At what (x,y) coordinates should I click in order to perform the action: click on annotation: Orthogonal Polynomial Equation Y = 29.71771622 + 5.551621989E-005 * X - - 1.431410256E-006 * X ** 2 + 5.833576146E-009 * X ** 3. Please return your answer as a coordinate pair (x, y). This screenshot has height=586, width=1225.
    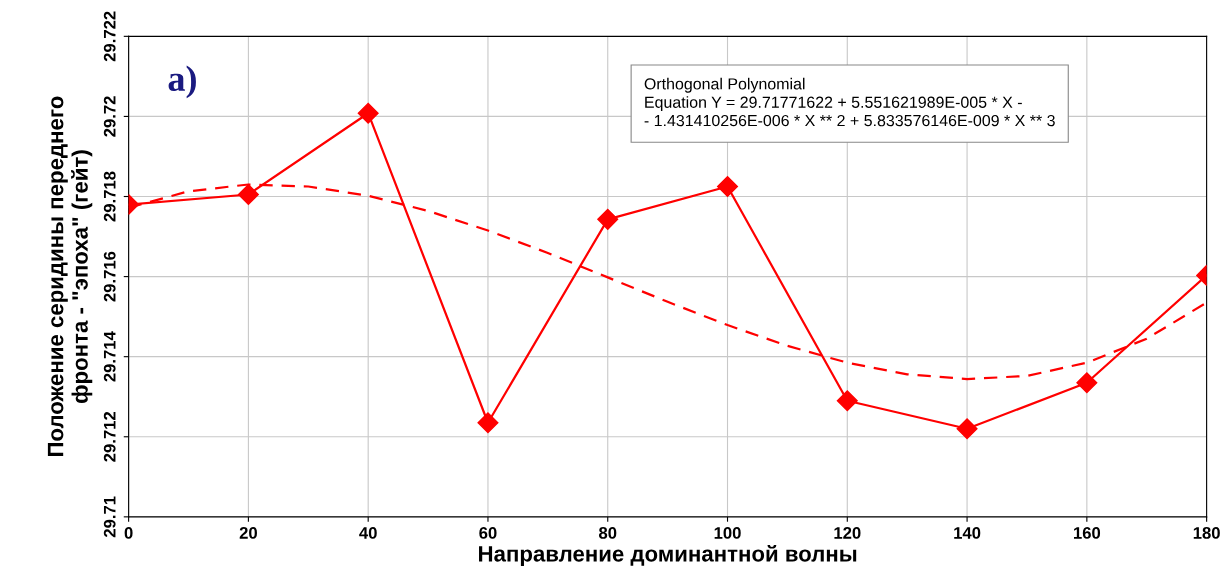
    Looking at the image, I should click on (849, 102).